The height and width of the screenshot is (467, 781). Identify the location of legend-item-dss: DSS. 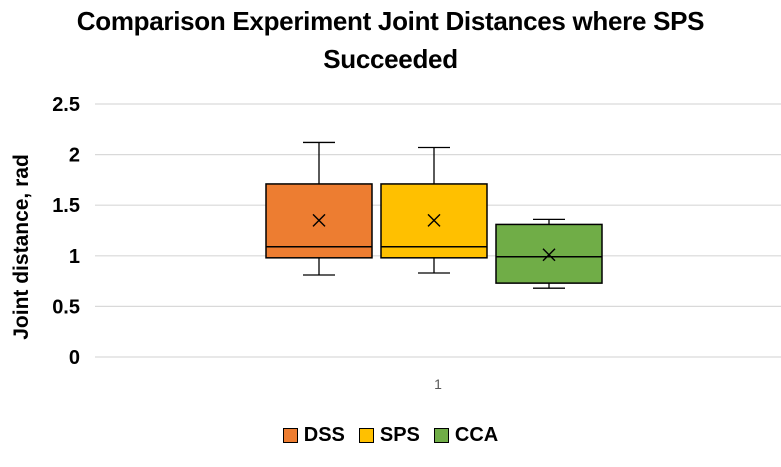
(313, 435).